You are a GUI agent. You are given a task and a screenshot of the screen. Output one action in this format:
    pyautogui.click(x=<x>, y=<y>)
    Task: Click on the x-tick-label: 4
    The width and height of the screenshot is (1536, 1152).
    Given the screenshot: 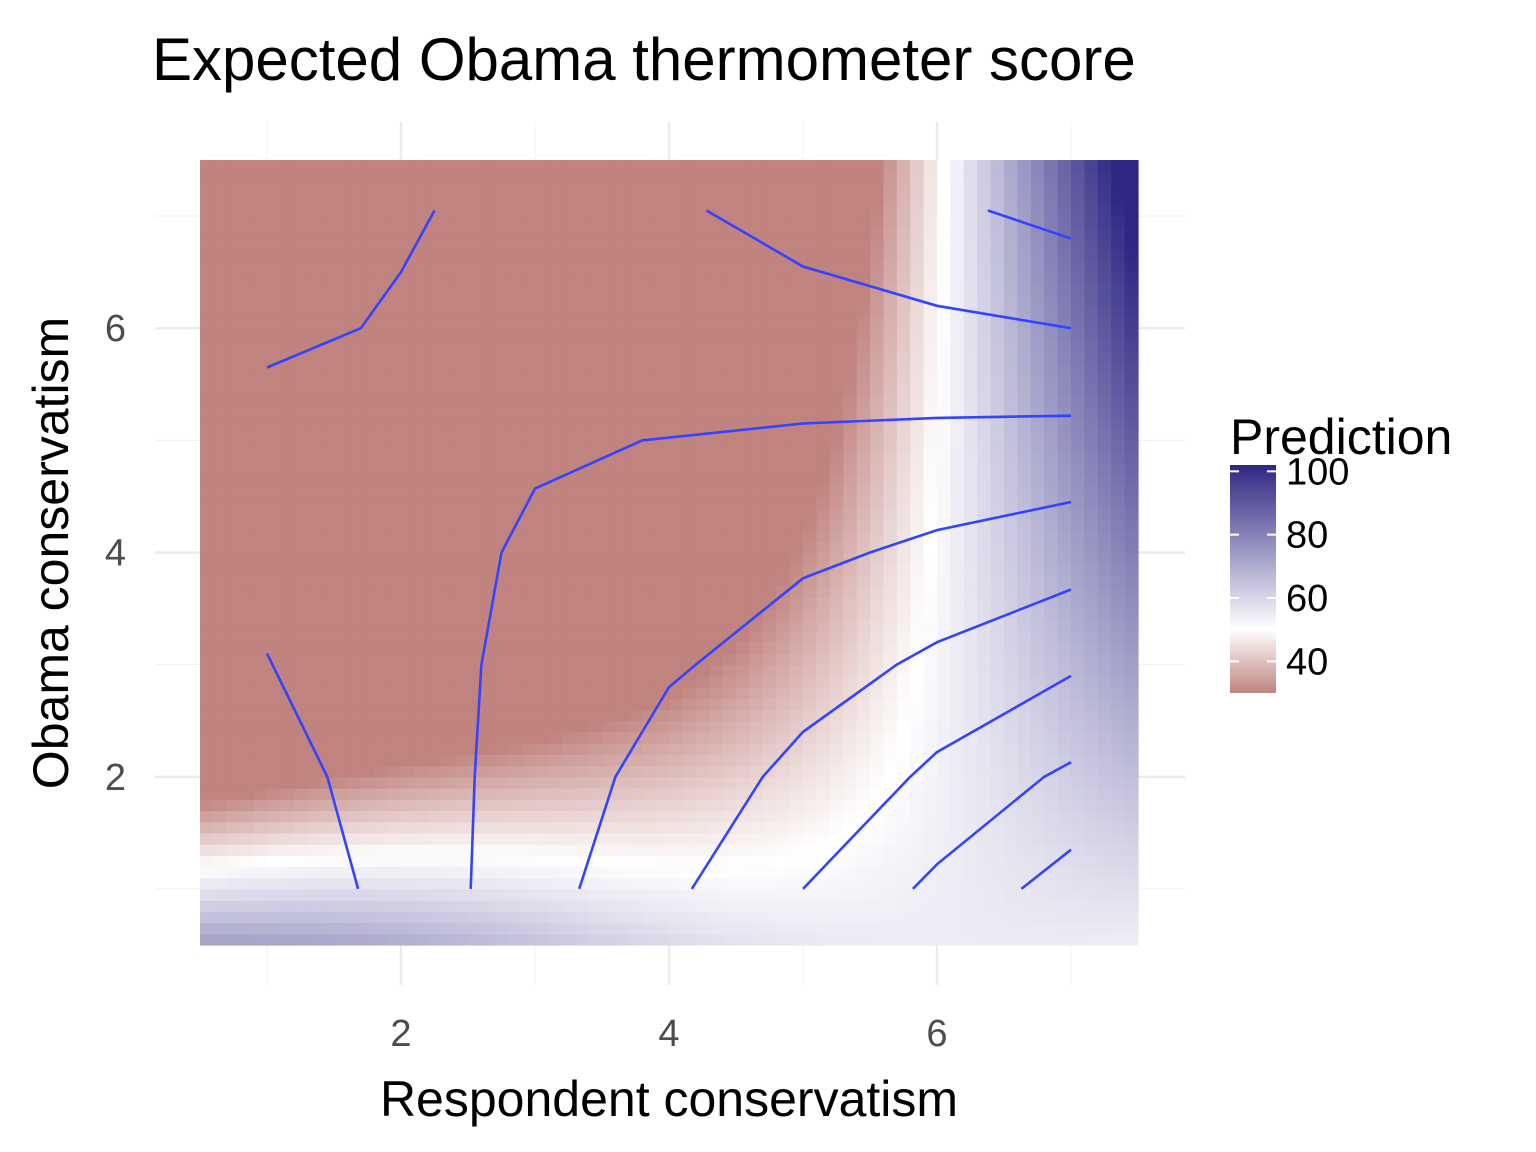 What is the action you would take?
    pyautogui.click(x=668, y=1034)
    